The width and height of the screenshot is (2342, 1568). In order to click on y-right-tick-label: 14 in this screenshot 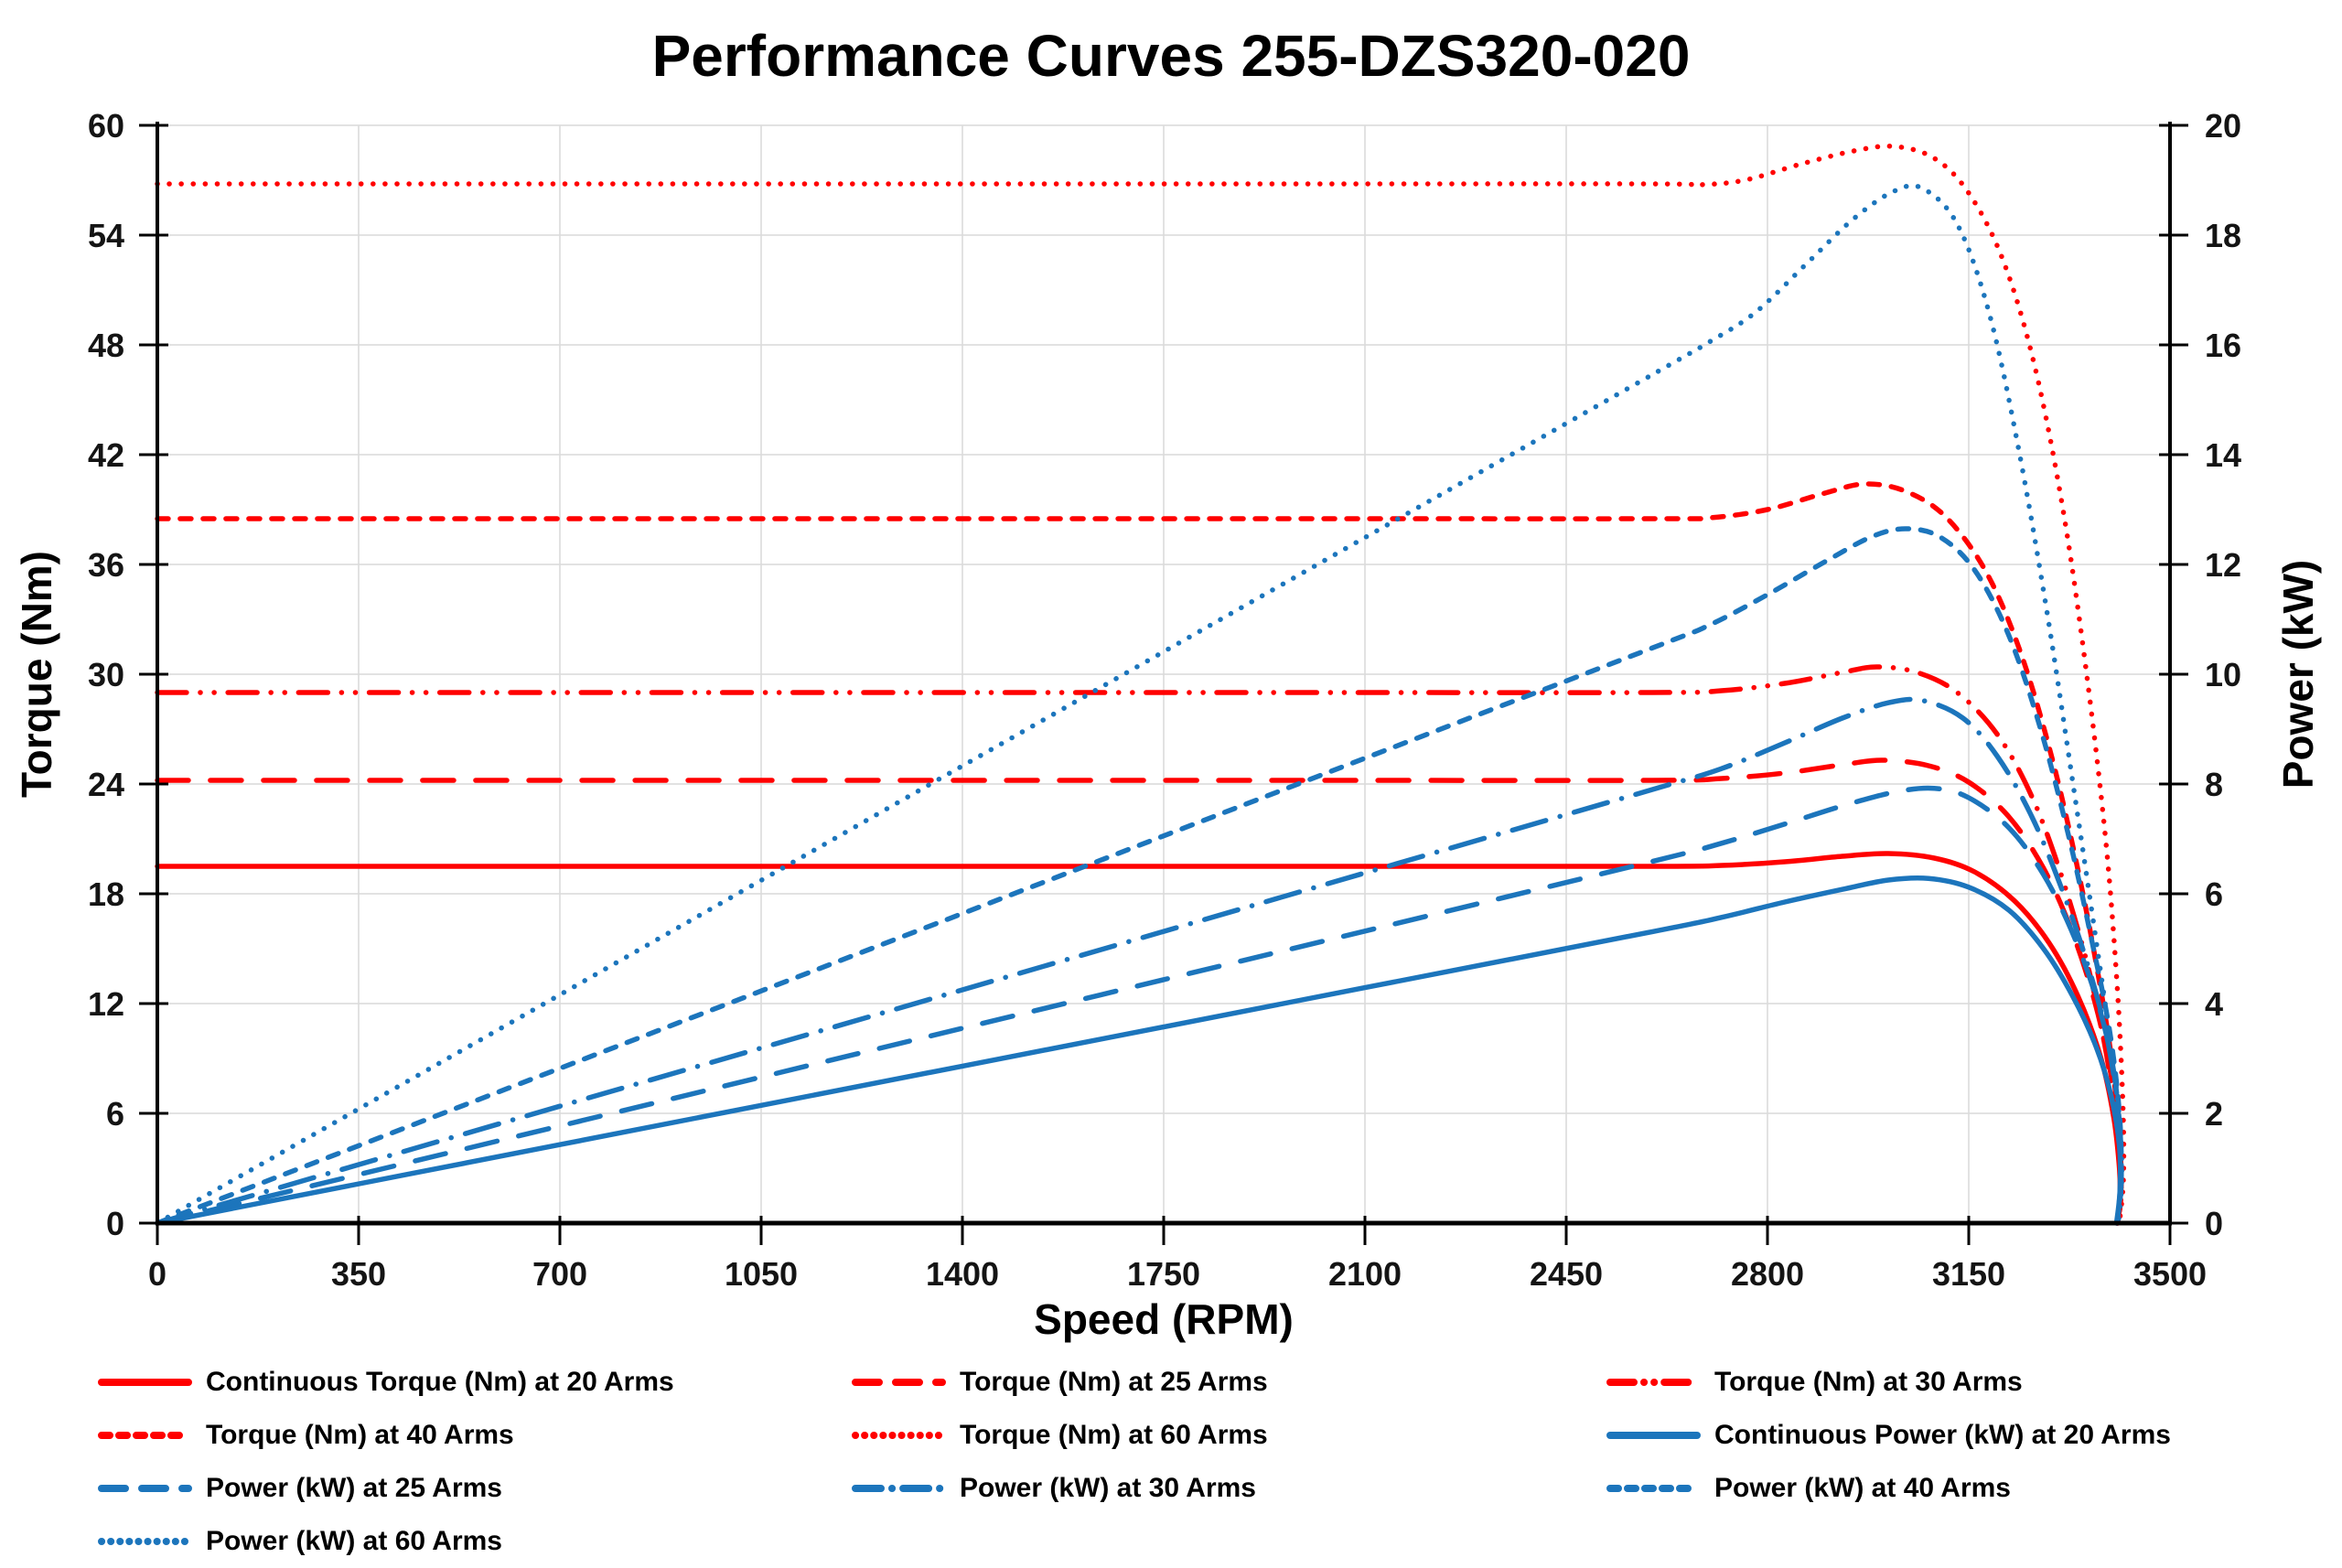, I will do `click(2223, 455)`.